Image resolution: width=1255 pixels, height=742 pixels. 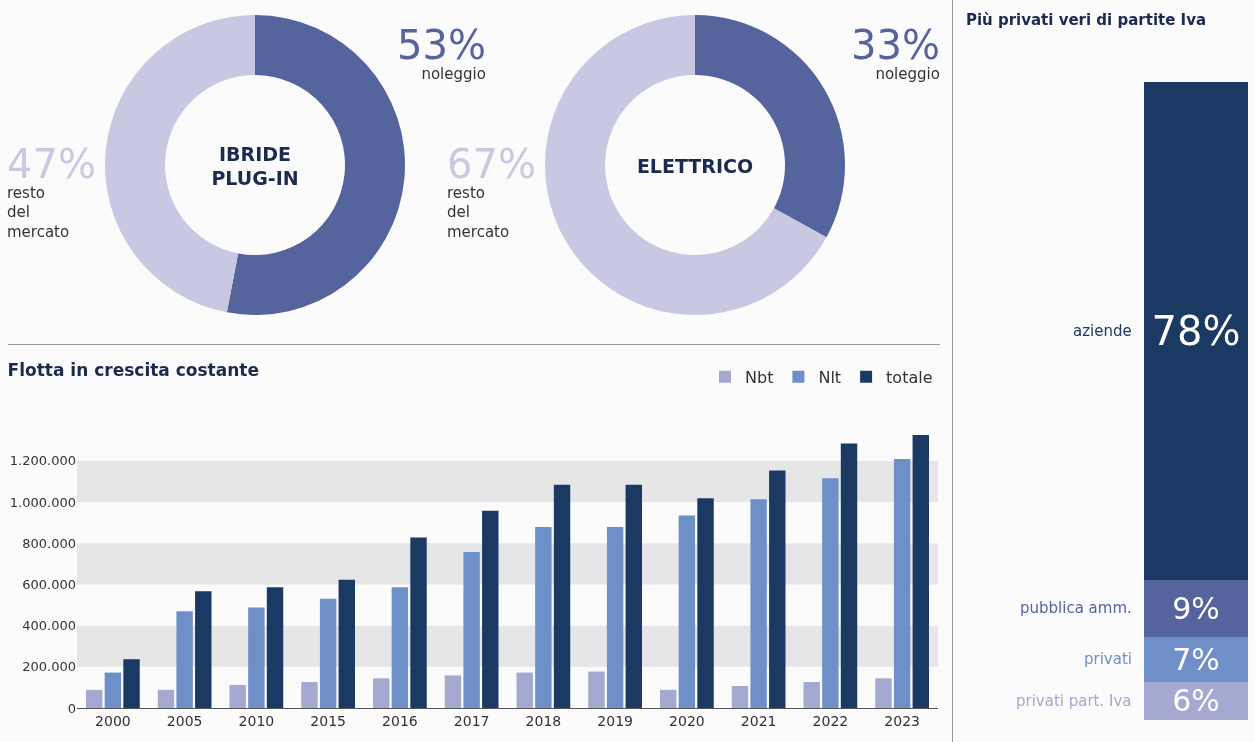 What do you see at coordinates (758, 720) in the screenshot?
I see `x-tick-label: 2021` at bounding box center [758, 720].